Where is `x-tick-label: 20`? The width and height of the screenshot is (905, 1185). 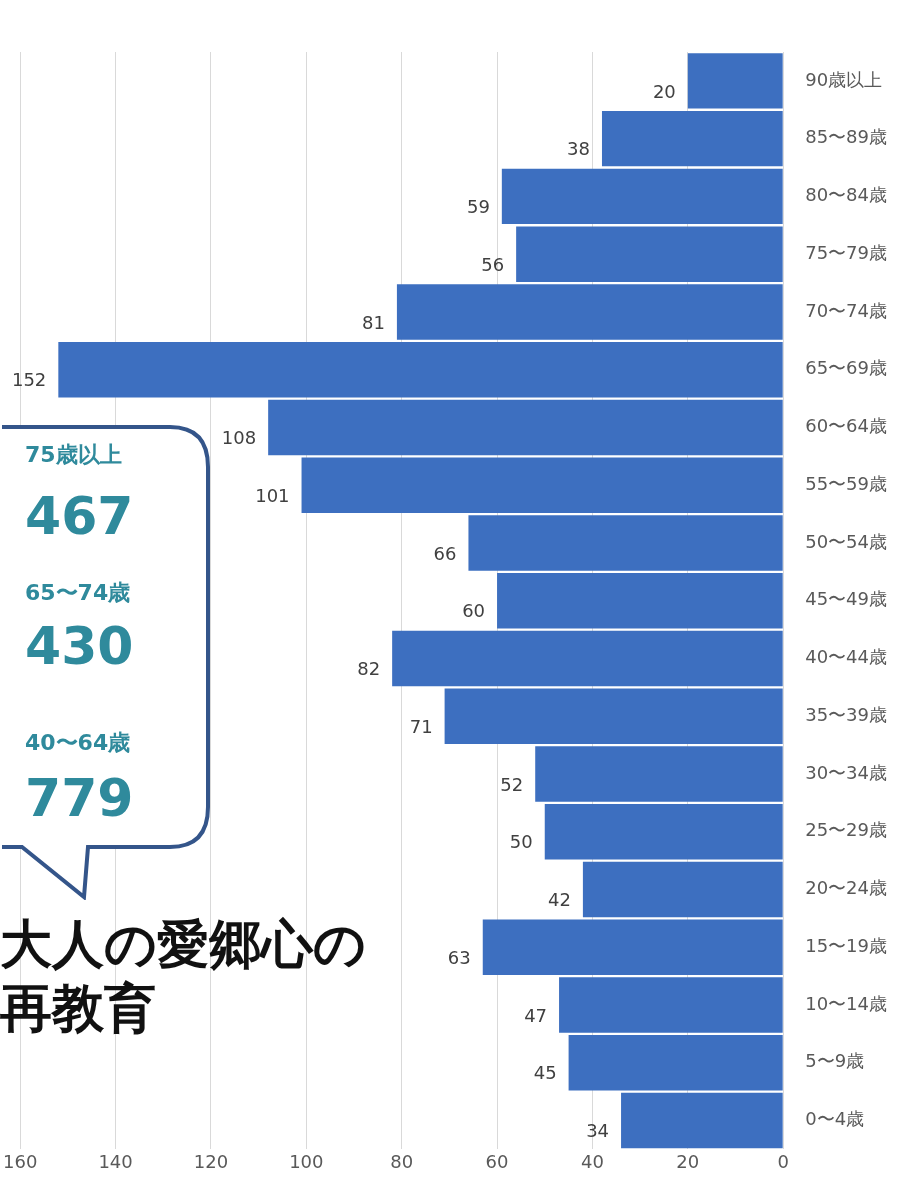 x-tick-label: 20 is located at coordinates (688, 1161).